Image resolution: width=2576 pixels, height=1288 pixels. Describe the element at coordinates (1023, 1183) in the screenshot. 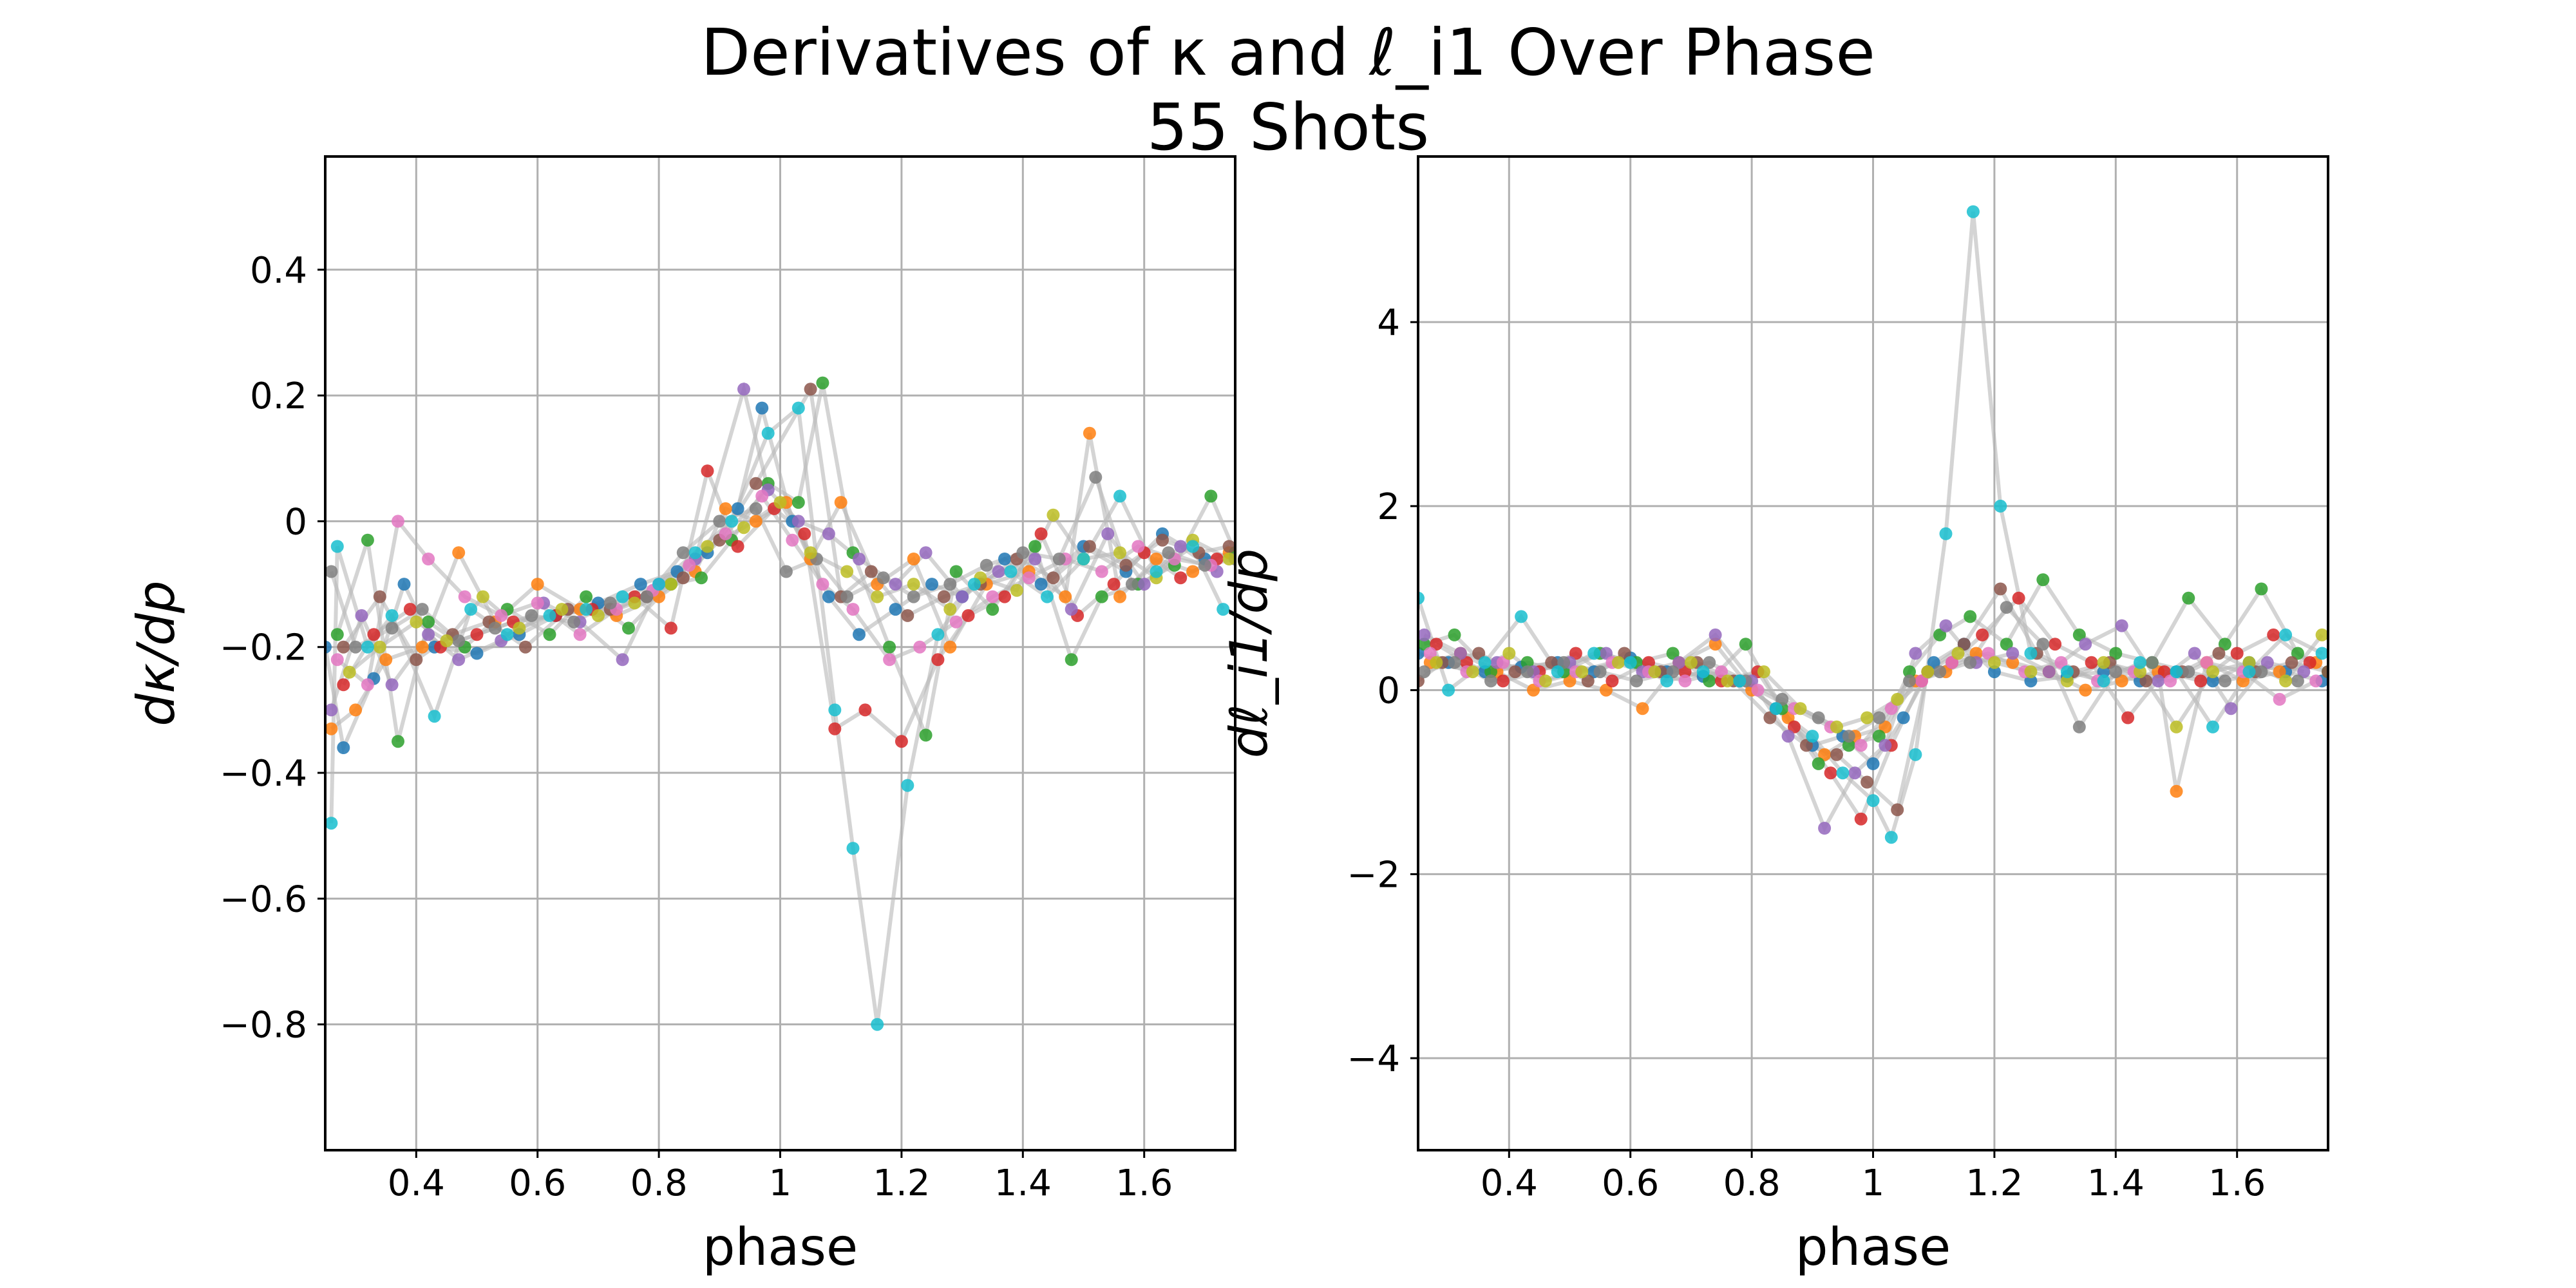

I see `x-tick-label: 1.4` at that location.